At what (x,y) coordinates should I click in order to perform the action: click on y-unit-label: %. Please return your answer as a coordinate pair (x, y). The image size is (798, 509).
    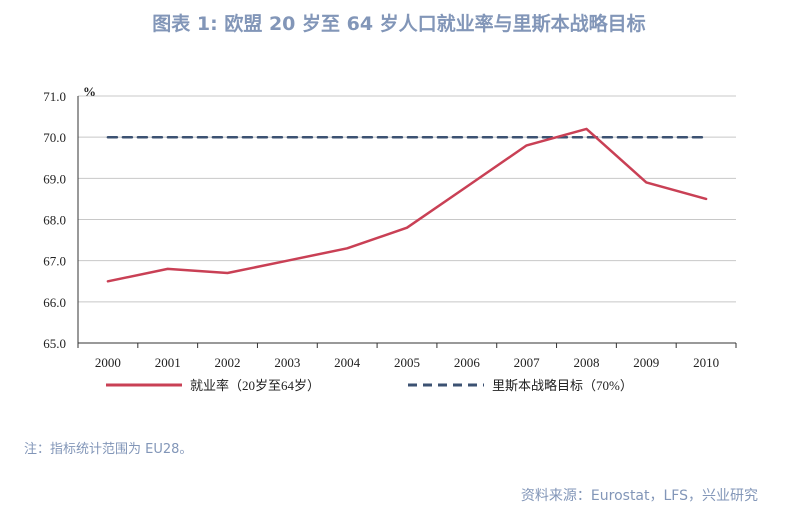
    Looking at the image, I should click on (89, 91).